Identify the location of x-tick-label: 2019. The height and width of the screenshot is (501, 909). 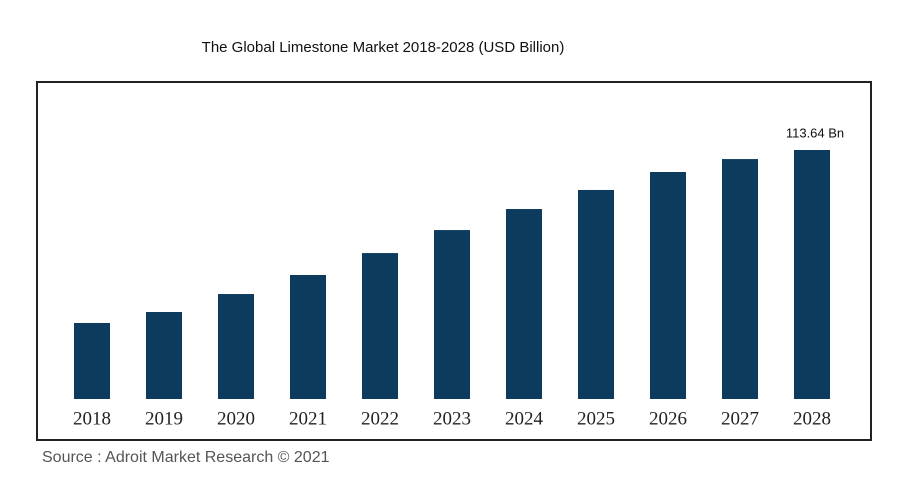
(164, 418).